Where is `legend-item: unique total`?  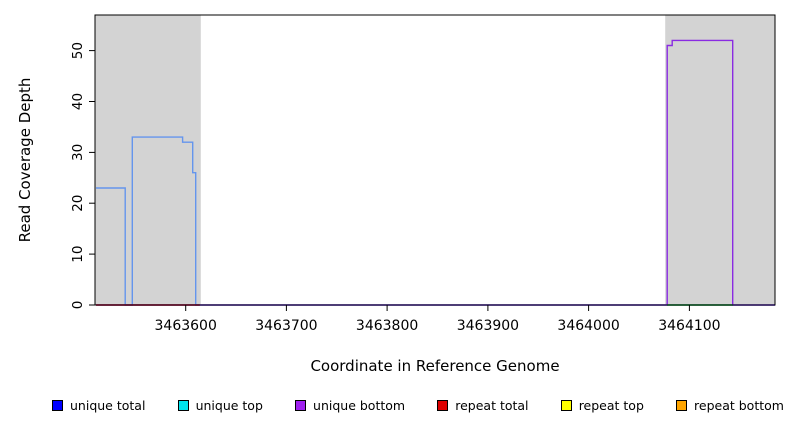
legend-item: unique total is located at coordinates (98, 405).